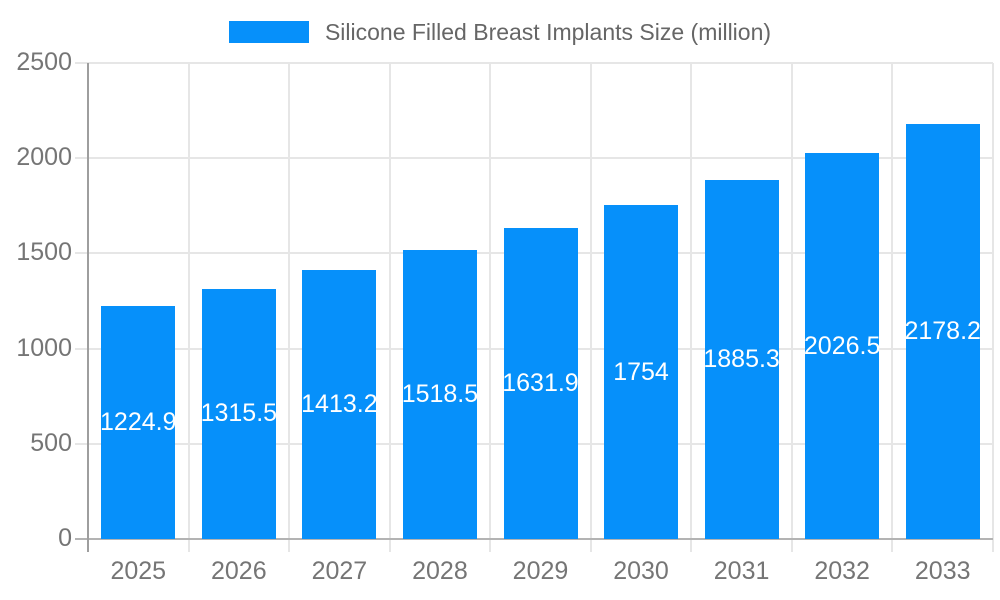  I want to click on x-tick-label: 2029, so click(540, 571).